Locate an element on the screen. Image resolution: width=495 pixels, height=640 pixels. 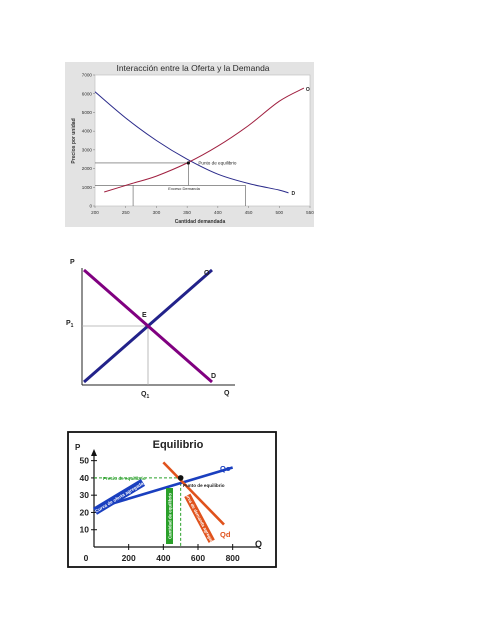
chart1-demand-curve is located at coordinates (191, 142).